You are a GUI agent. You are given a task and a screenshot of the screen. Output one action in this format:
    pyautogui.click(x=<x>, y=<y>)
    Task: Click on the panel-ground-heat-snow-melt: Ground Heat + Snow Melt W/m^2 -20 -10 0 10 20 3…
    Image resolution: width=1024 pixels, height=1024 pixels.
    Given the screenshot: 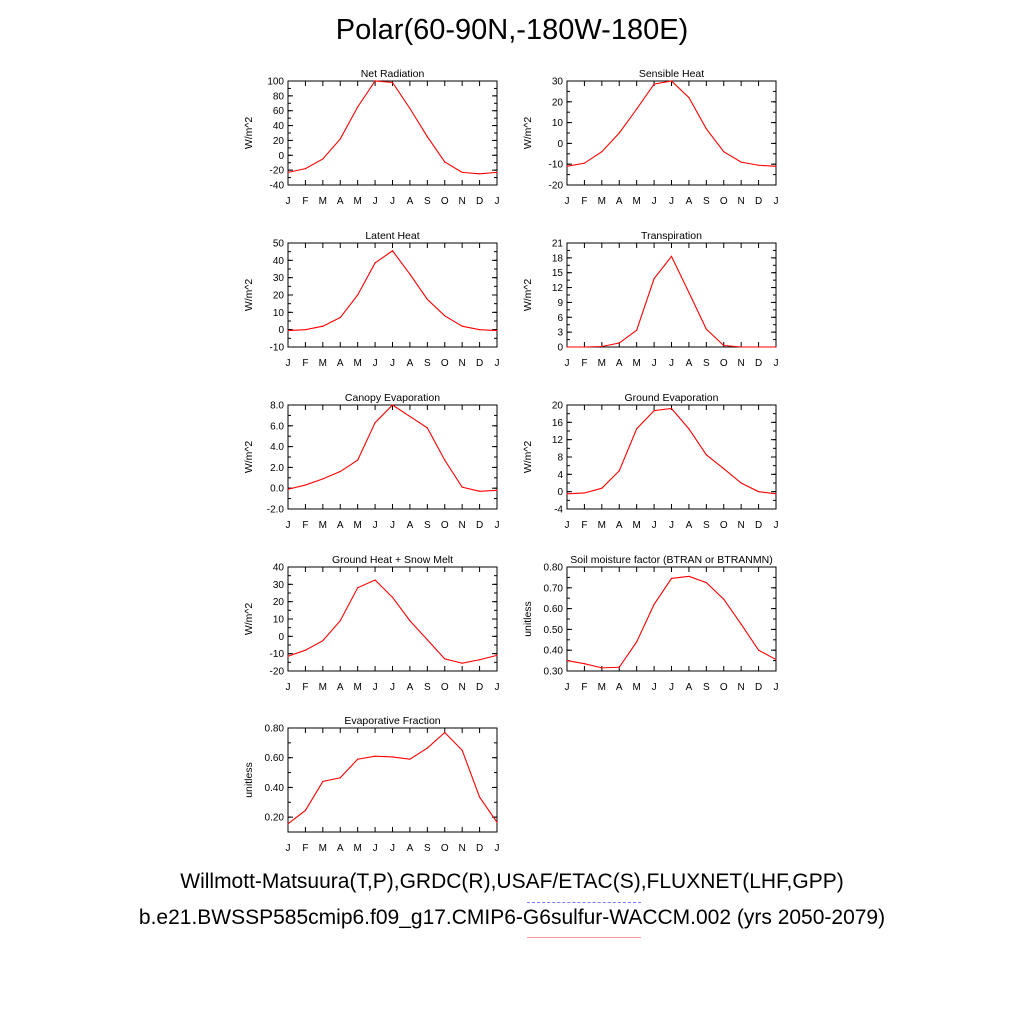 What is the action you would take?
    pyautogui.click(x=371, y=623)
    